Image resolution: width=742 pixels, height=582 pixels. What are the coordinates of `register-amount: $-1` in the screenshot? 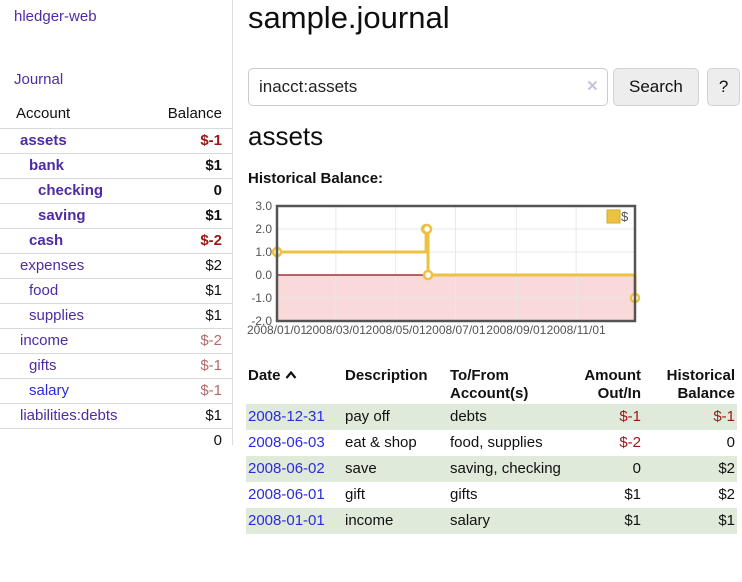 It's located at (630, 416).